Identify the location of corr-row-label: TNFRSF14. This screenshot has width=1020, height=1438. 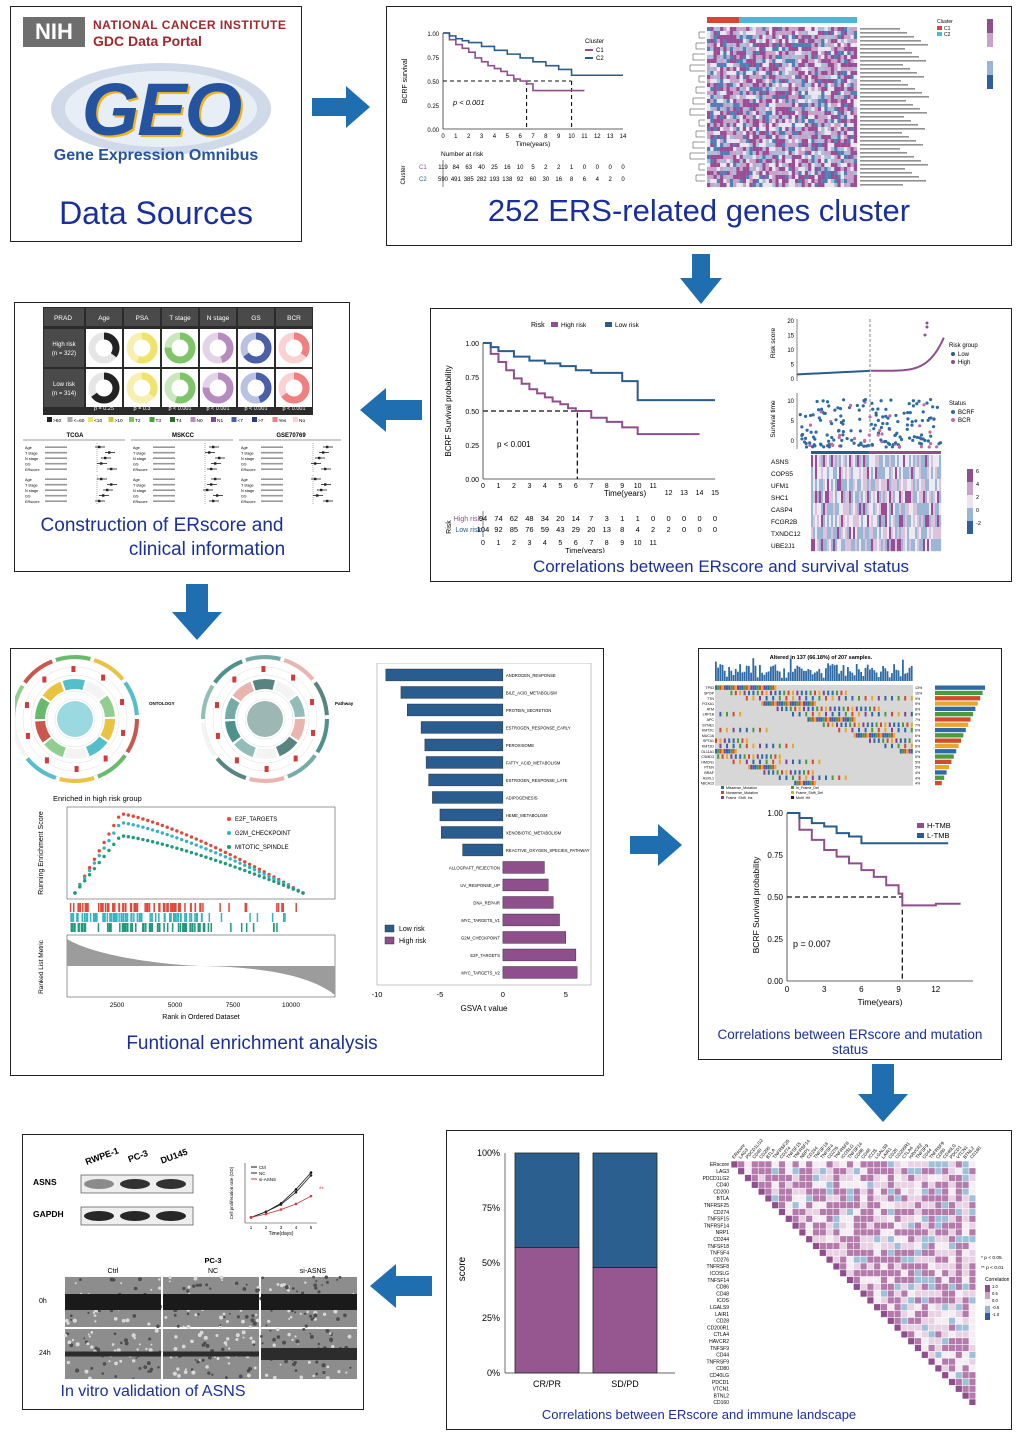
(717, 1226).